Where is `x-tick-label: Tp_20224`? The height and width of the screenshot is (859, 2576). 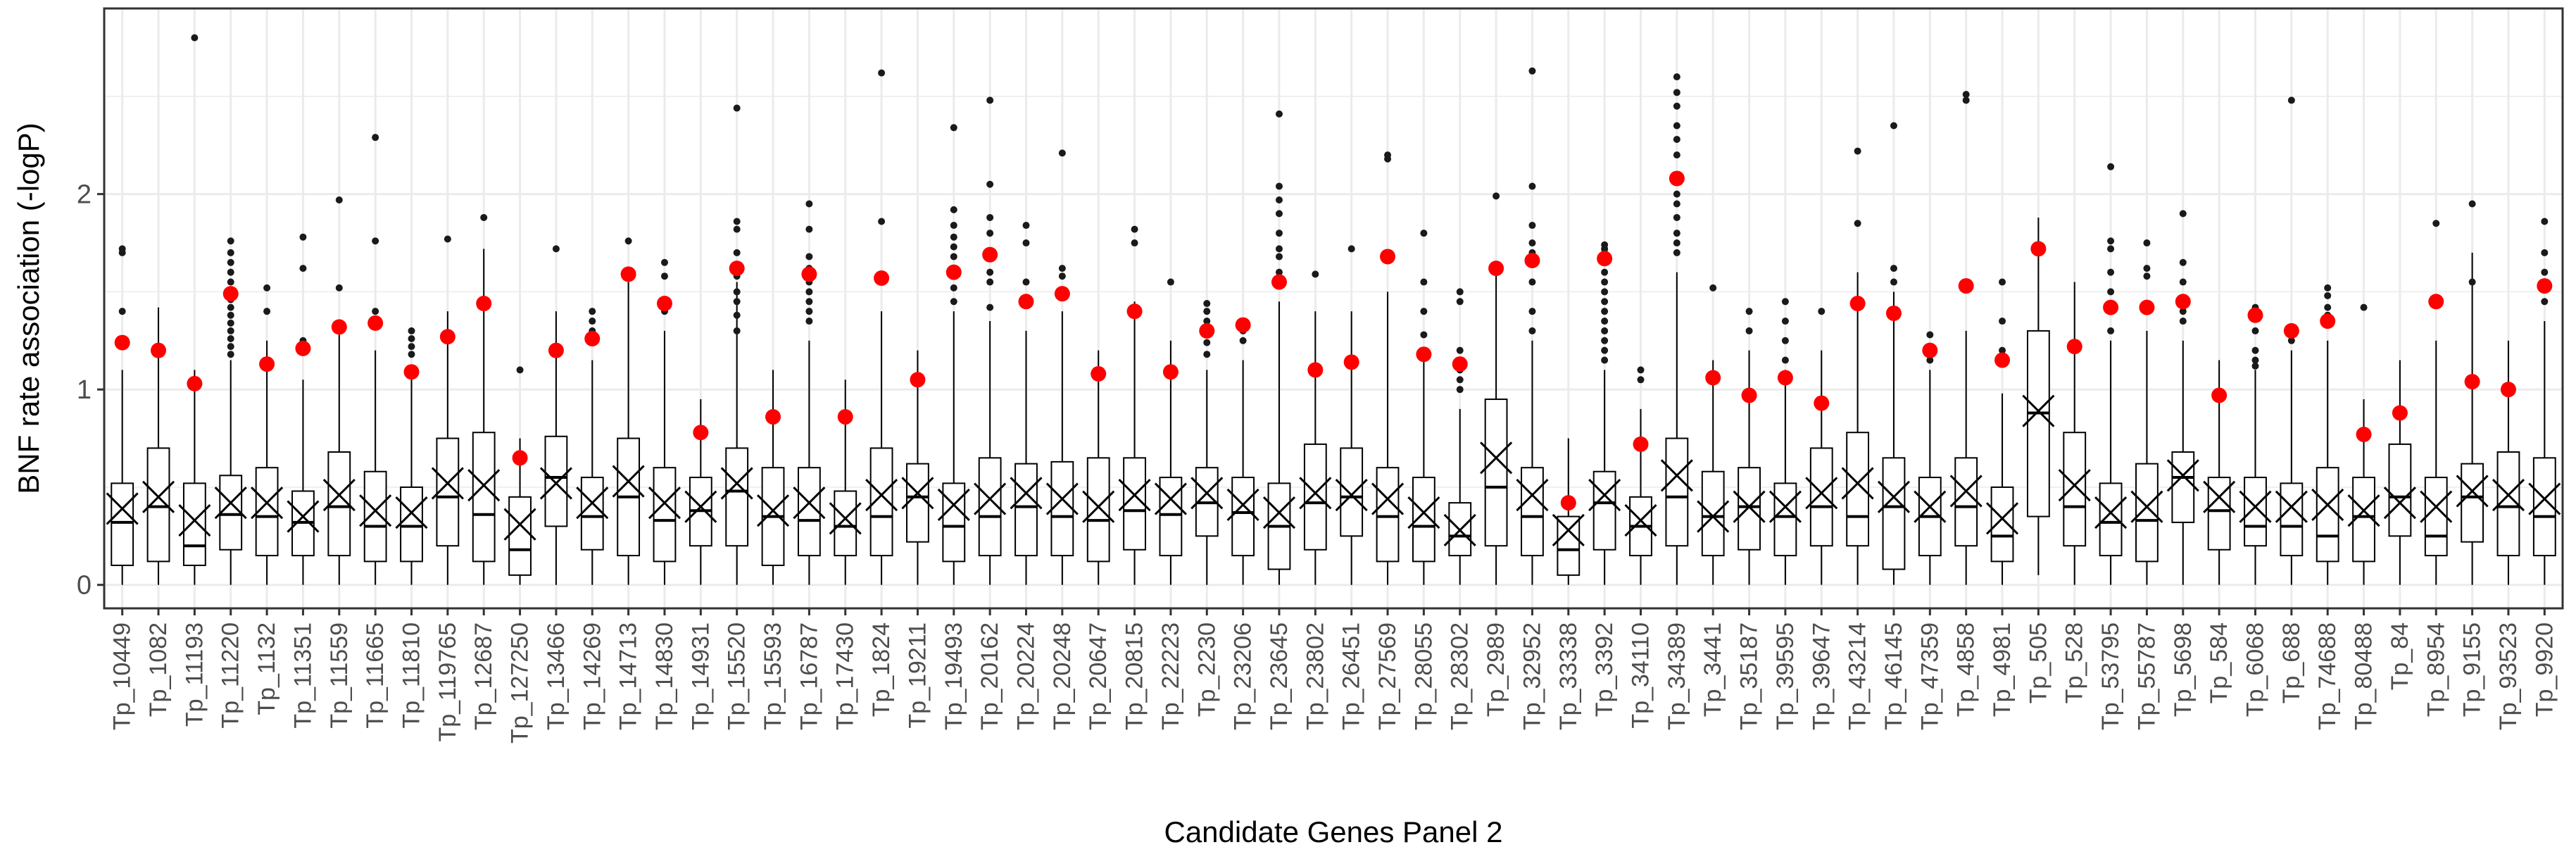
x-tick-label: Tp_20224 is located at coordinates (1026, 676).